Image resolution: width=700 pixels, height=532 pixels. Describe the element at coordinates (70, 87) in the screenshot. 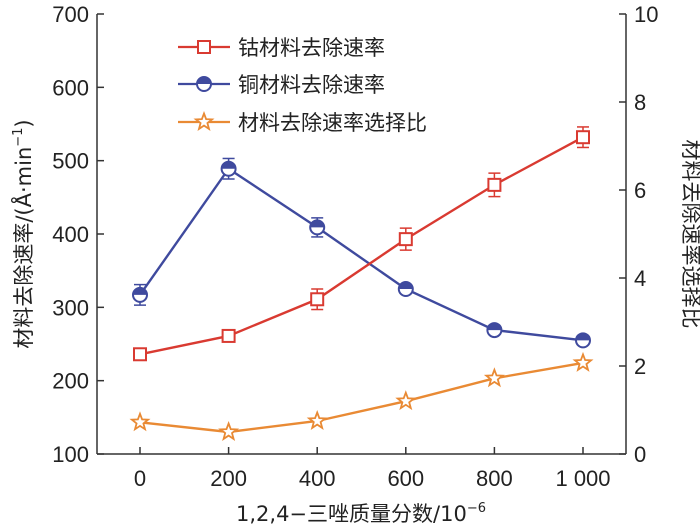

I see `y-left-tick-label: 600` at that location.